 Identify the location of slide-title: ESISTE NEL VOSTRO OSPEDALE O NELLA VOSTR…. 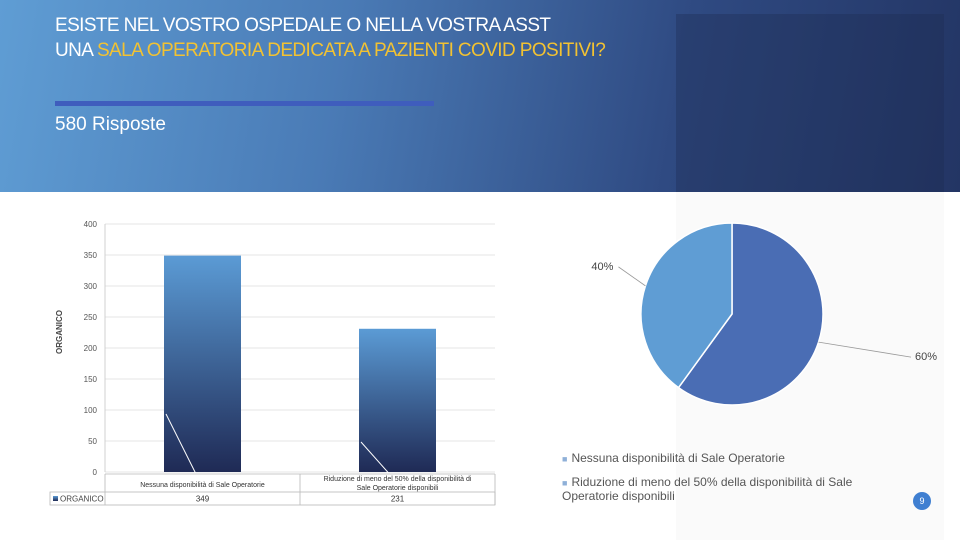
(330, 38).